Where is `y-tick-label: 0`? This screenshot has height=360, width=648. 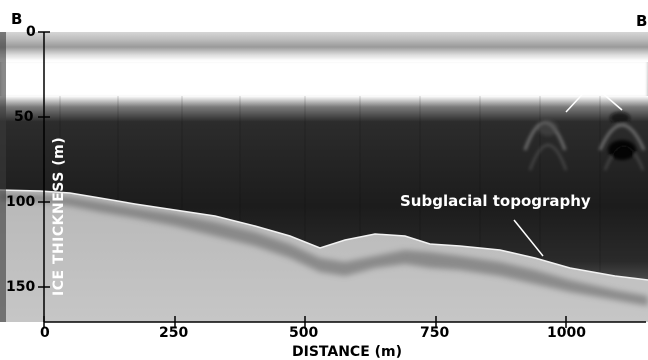 y-tick-label: 0 is located at coordinates (31, 32).